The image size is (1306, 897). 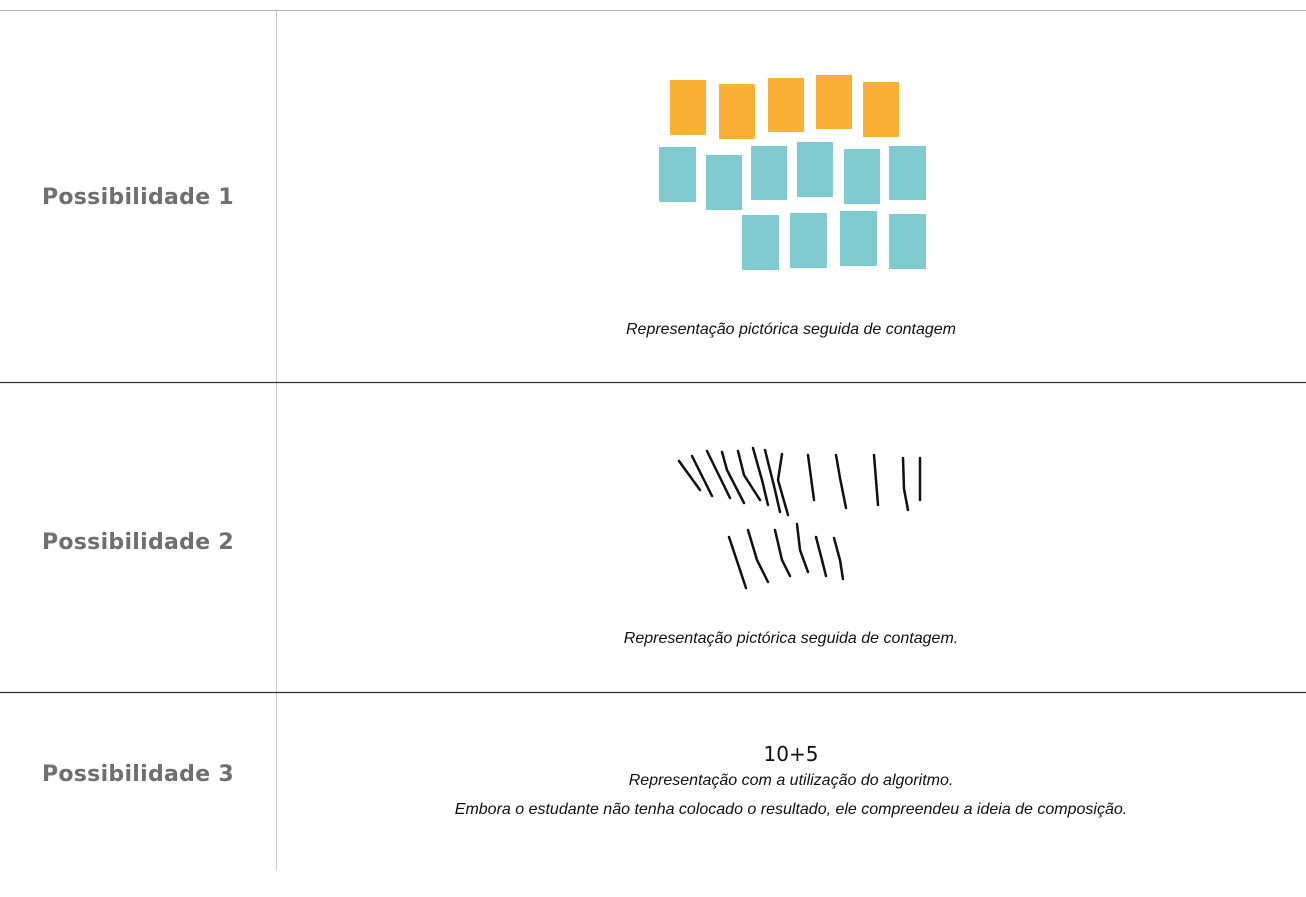 I want to click on row-label: Possibilidade 1, so click(x=138, y=197).